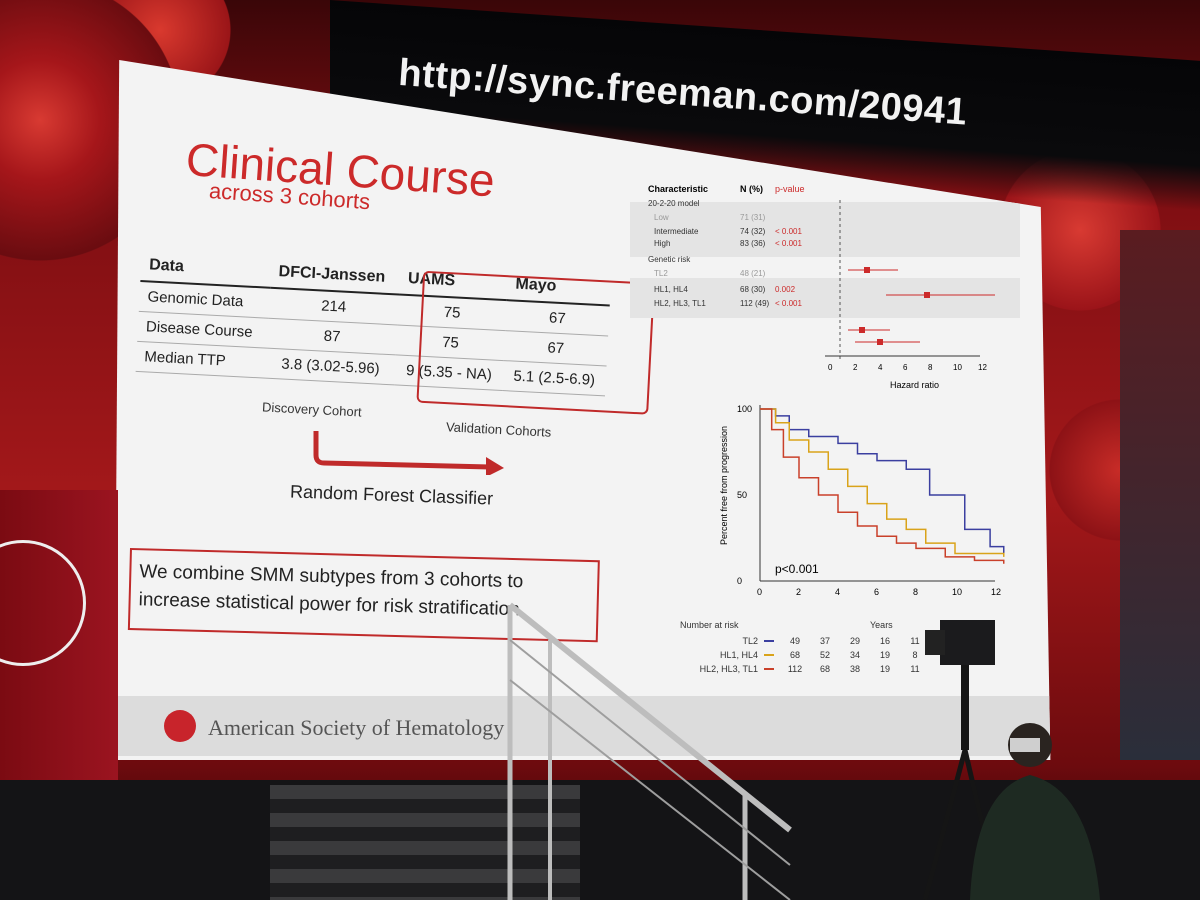  Describe the element at coordinates (785, 289) in the screenshot. I see `forest-row-p: 0.002` at that location.